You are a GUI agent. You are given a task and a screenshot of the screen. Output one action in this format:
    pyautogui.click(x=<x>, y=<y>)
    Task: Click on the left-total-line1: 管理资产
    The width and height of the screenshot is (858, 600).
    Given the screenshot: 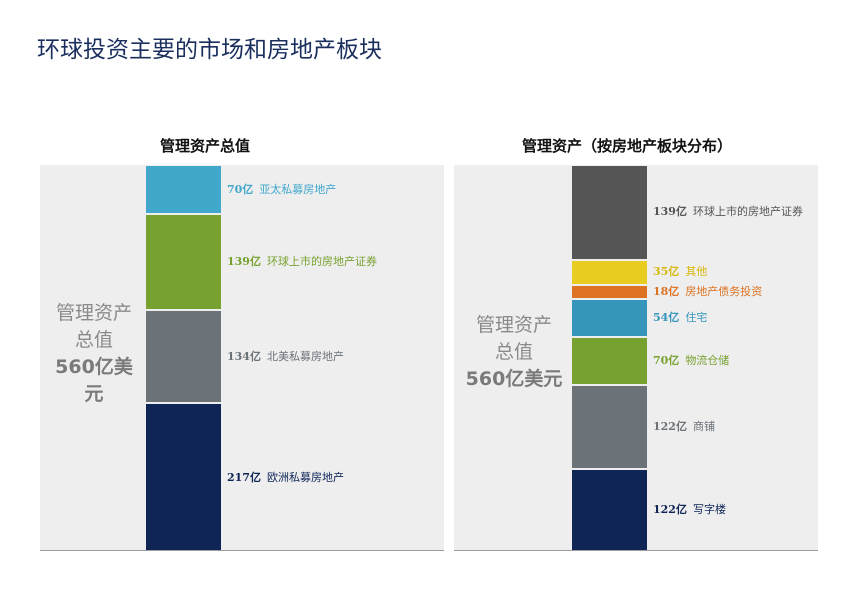 What is the action you would take?
    pyautogui.click(x=93, y=313)
    